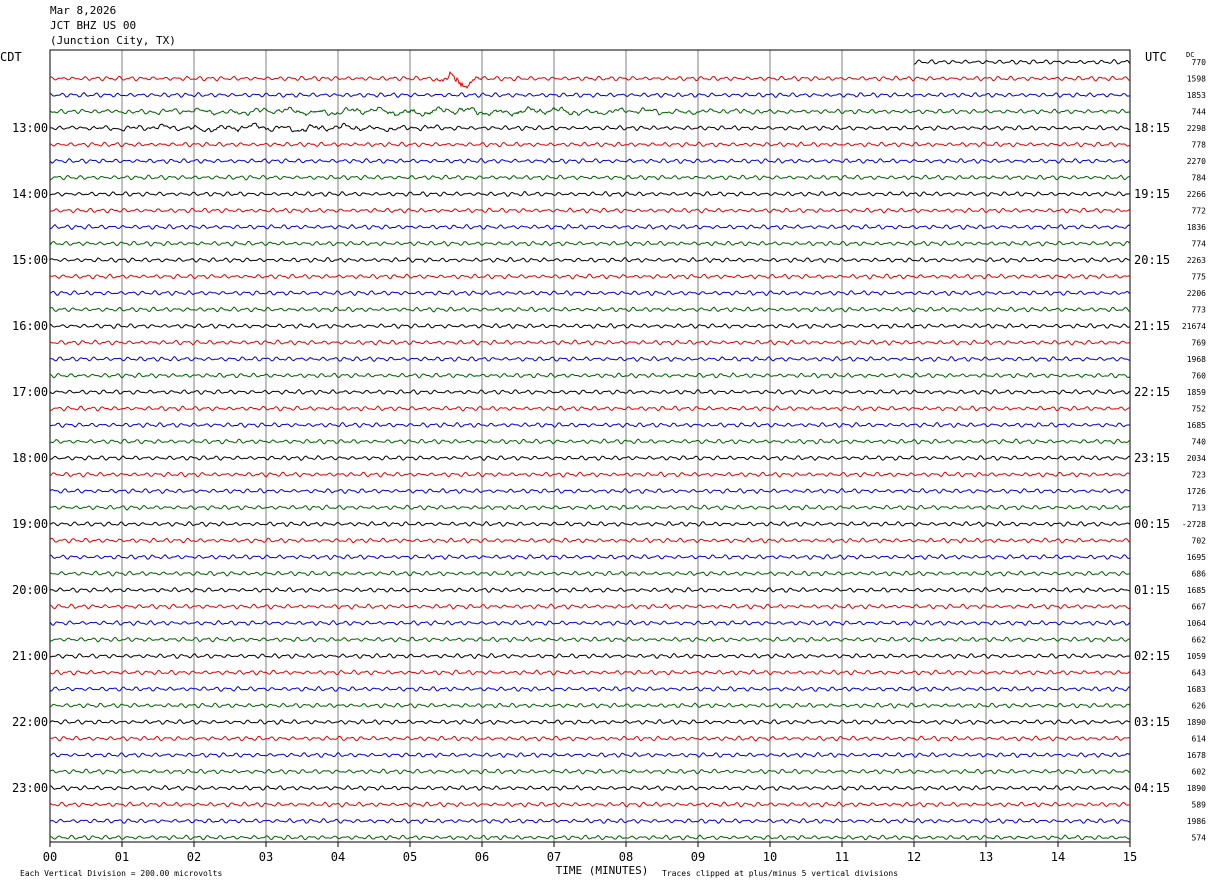 This screenshot has height=886, width=1210. What do you see at coordinates (1196, 557) in the screenshot?
I see `dc-value: 1695` at bounding box center [1196, 557].